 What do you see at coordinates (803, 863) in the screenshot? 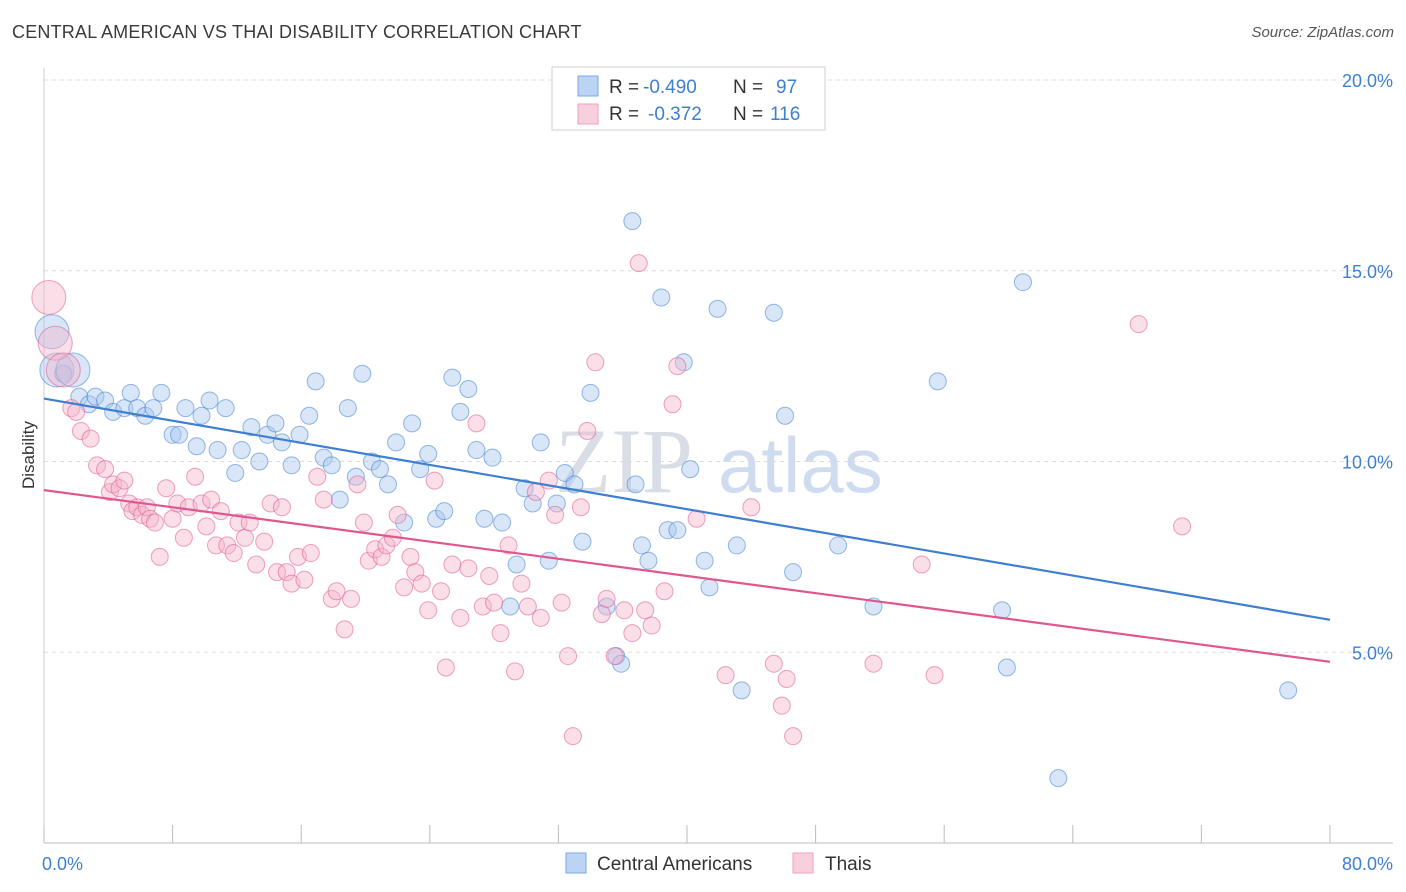
I see `bottom-legend-swatch-thais` at bounding box center [803, 863].